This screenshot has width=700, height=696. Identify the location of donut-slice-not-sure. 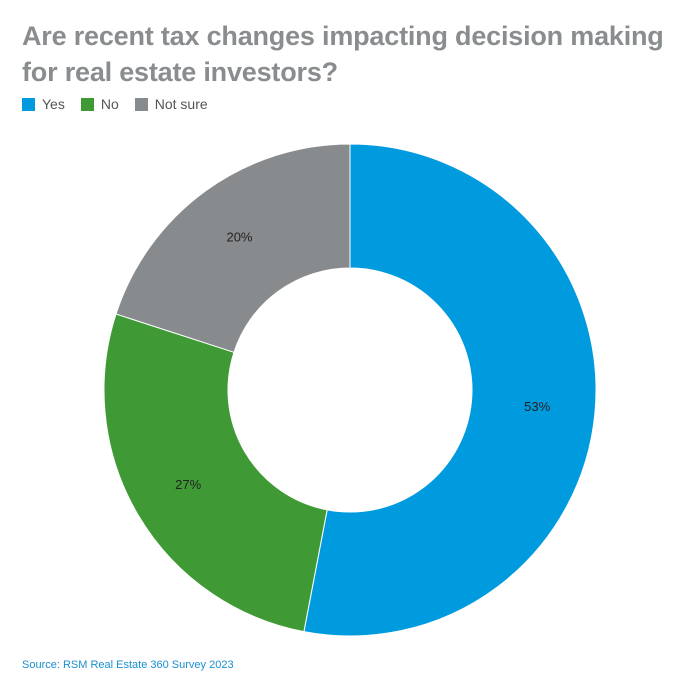
(233, 248).